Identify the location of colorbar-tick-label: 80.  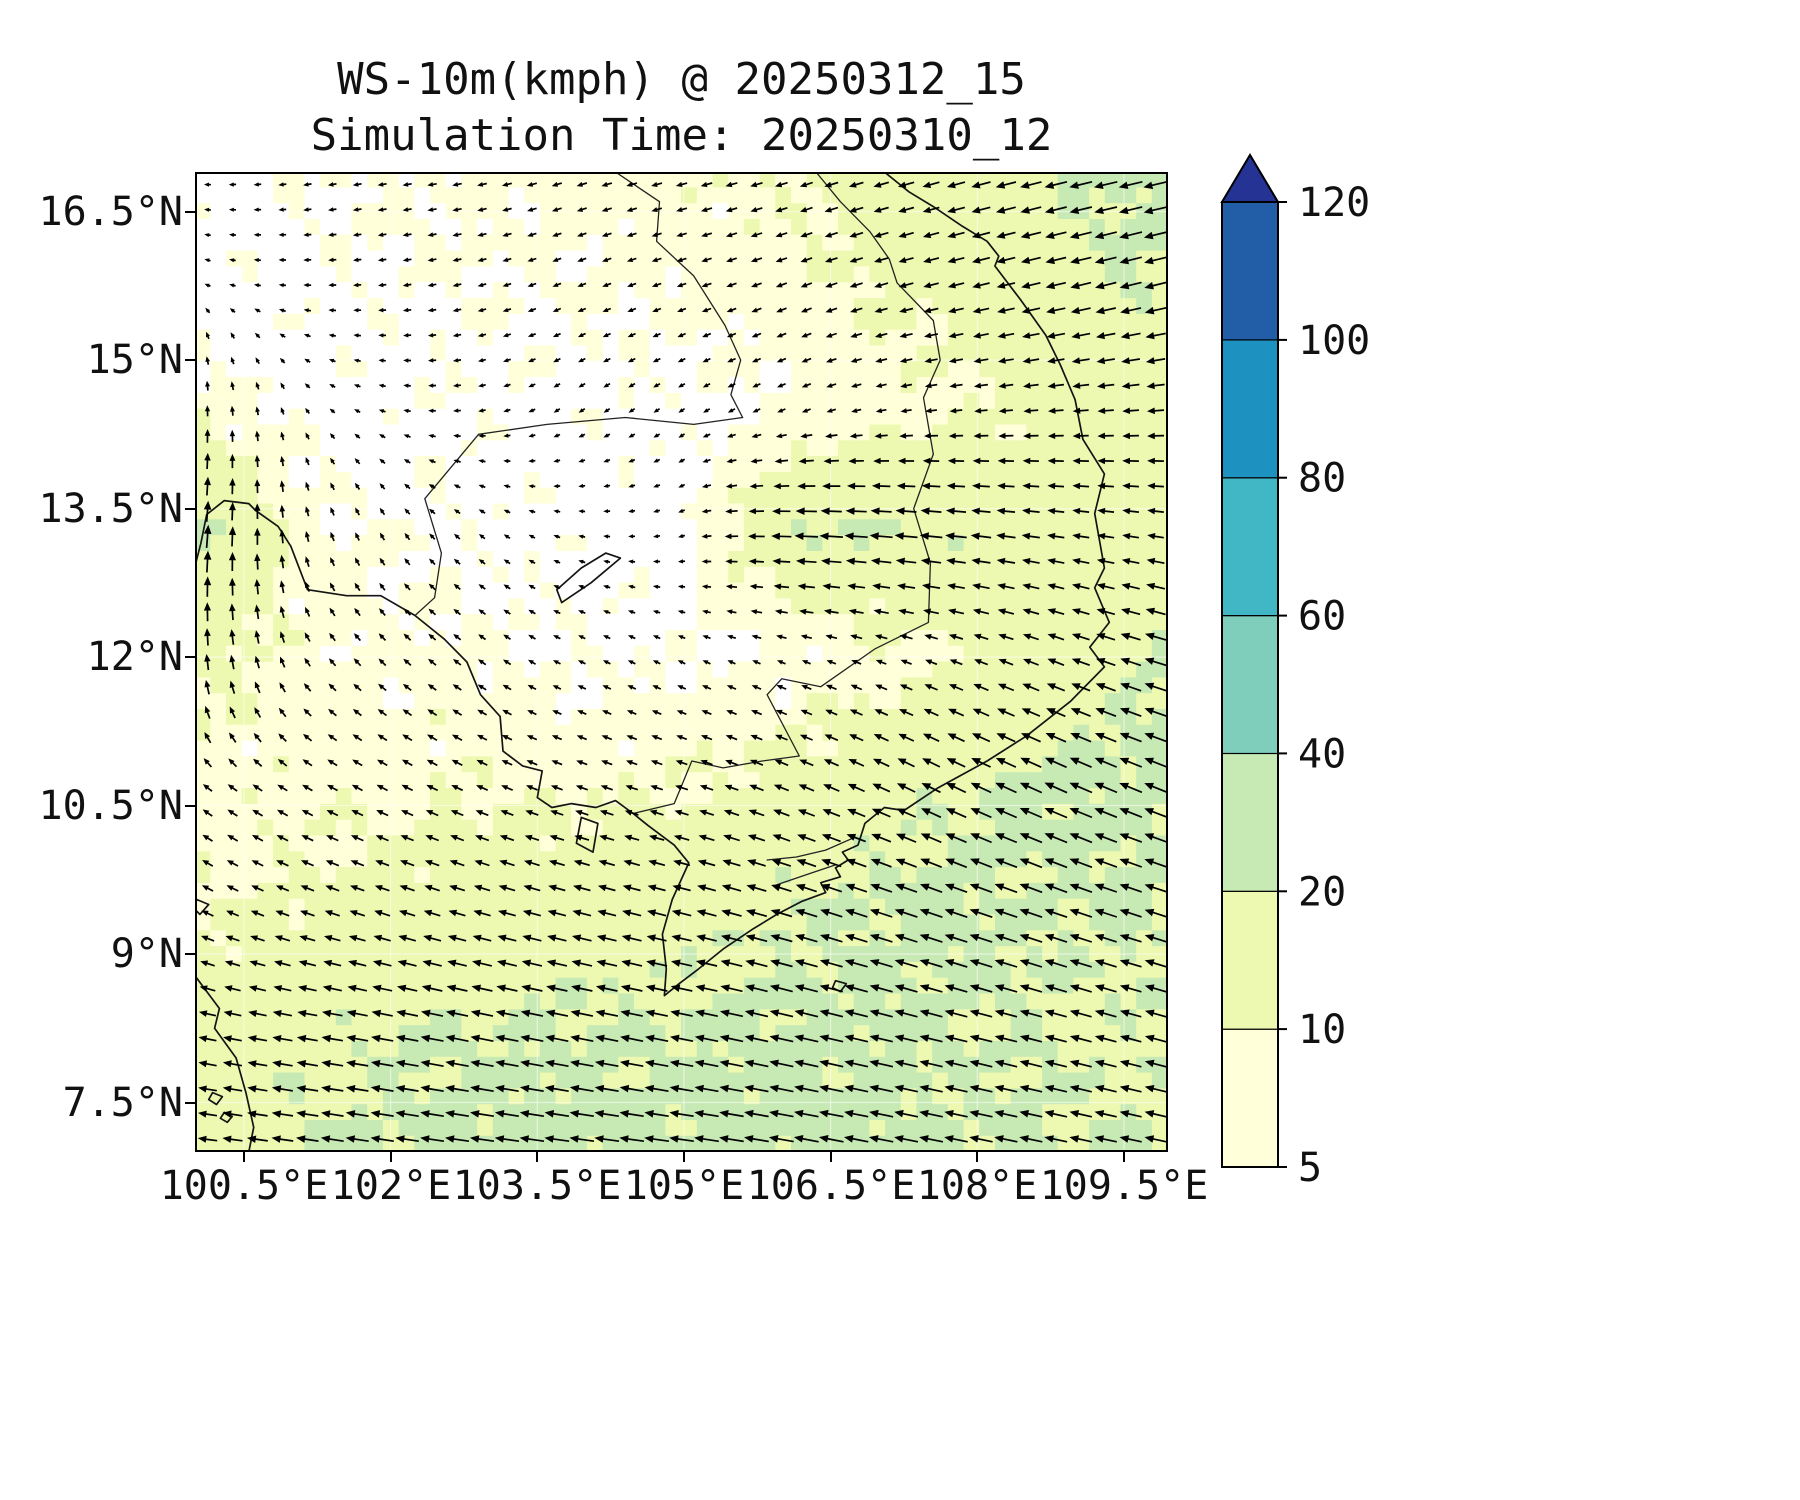
(1322, 479).